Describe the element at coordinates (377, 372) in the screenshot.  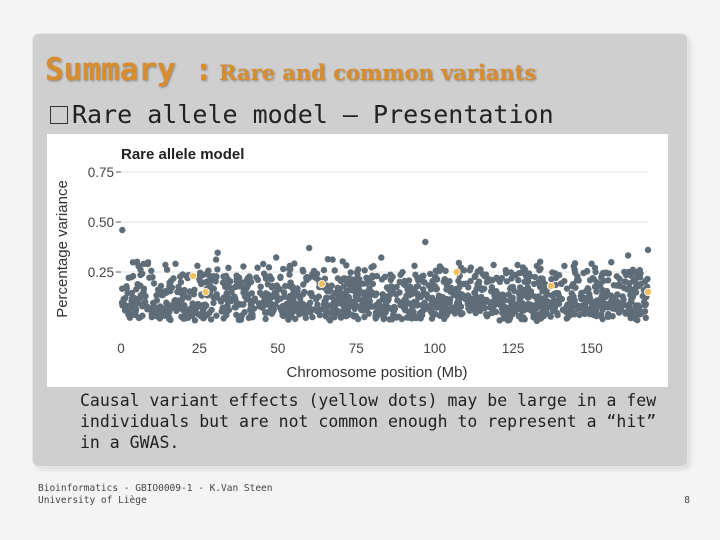
I see `x-axis-label: Chromosome position (Mb)` at that location.